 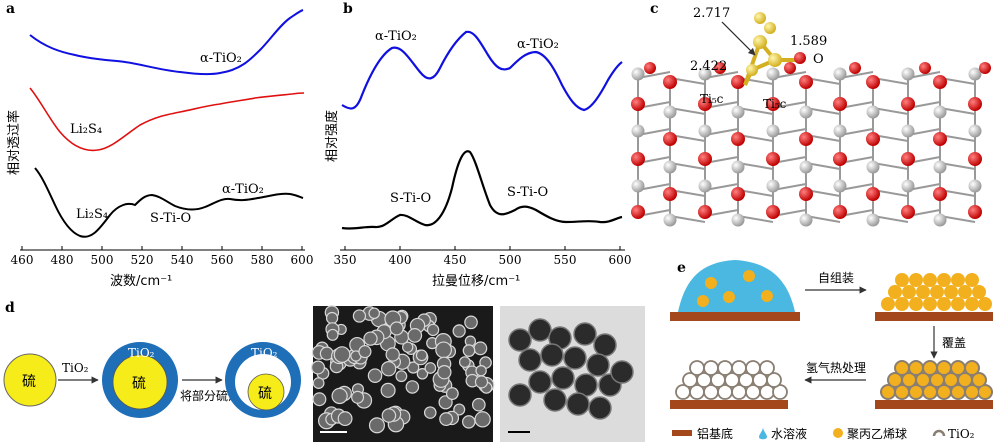 I want to click on panel-c-ti-label-1: Ti₅c, so click(x=712, y=99).